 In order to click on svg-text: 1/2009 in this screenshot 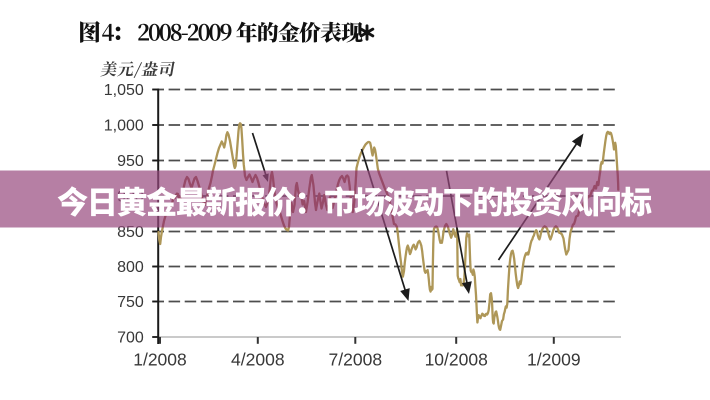, I will do `click(554, 360)`.